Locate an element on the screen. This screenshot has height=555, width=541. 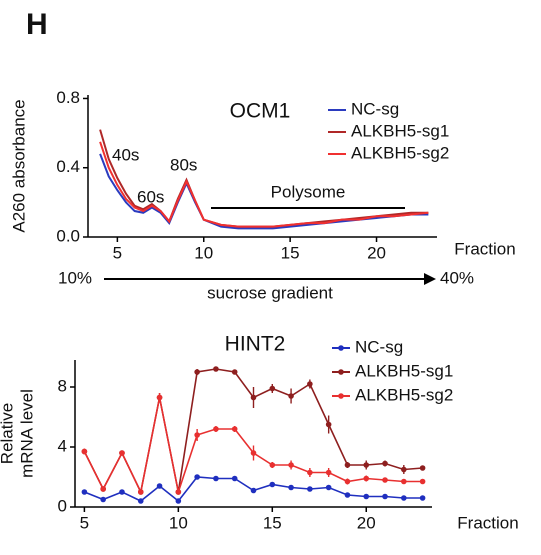
y-tick-label: 0.4 is located at coordinates (68, 166).